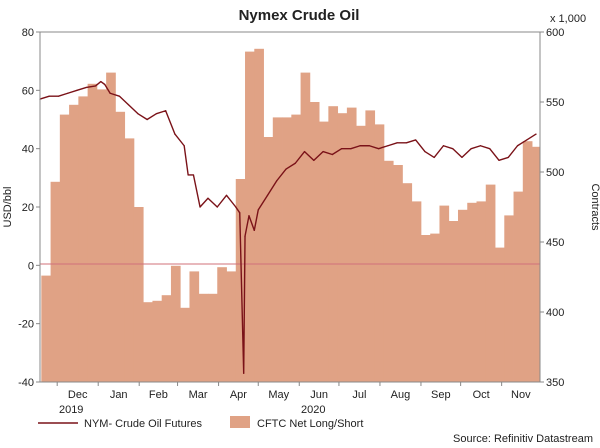 The image size is (600, 448). What do you see at coordinates (299, 15) in the screenshot?
I see `chart-title: Nymex Crude Oil` at bounding box center [299, 15].